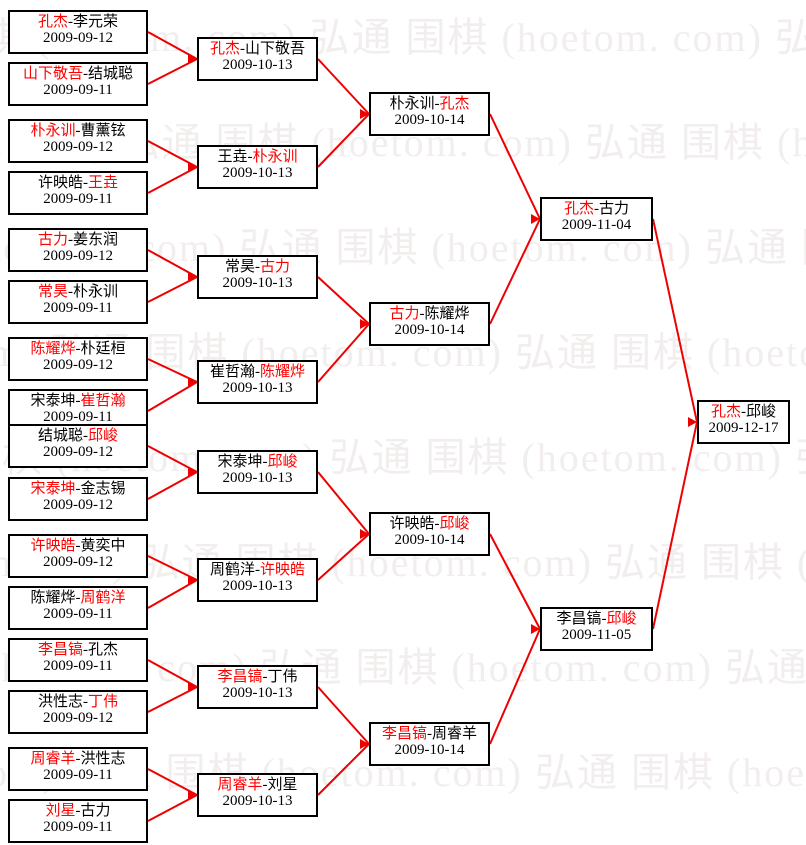 This screenshot has height=845, width=806. Describe the element at coordinates (103, 401) in the screenshot. I see `player-right: 崔哲瀚` at that location.